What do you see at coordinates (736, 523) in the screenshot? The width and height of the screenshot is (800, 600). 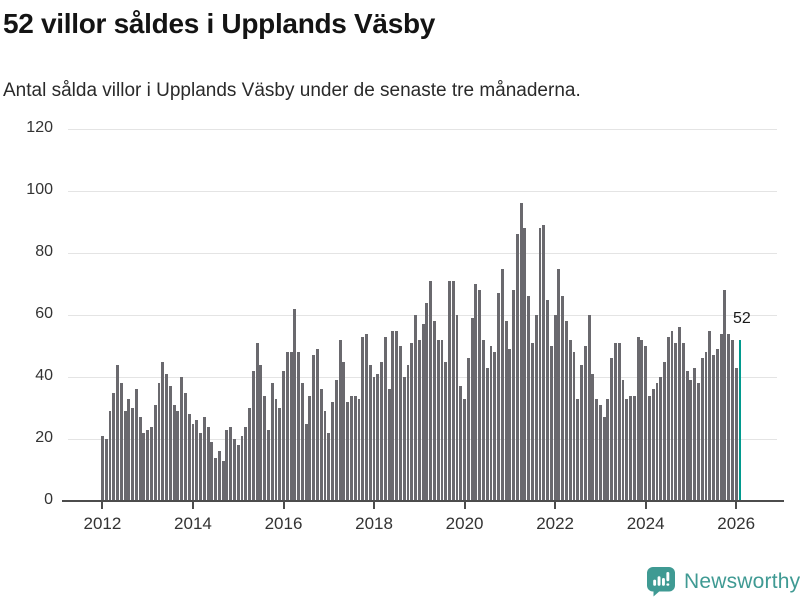 I see `x-tick-label: 2026` at bounding box center [736, 523].